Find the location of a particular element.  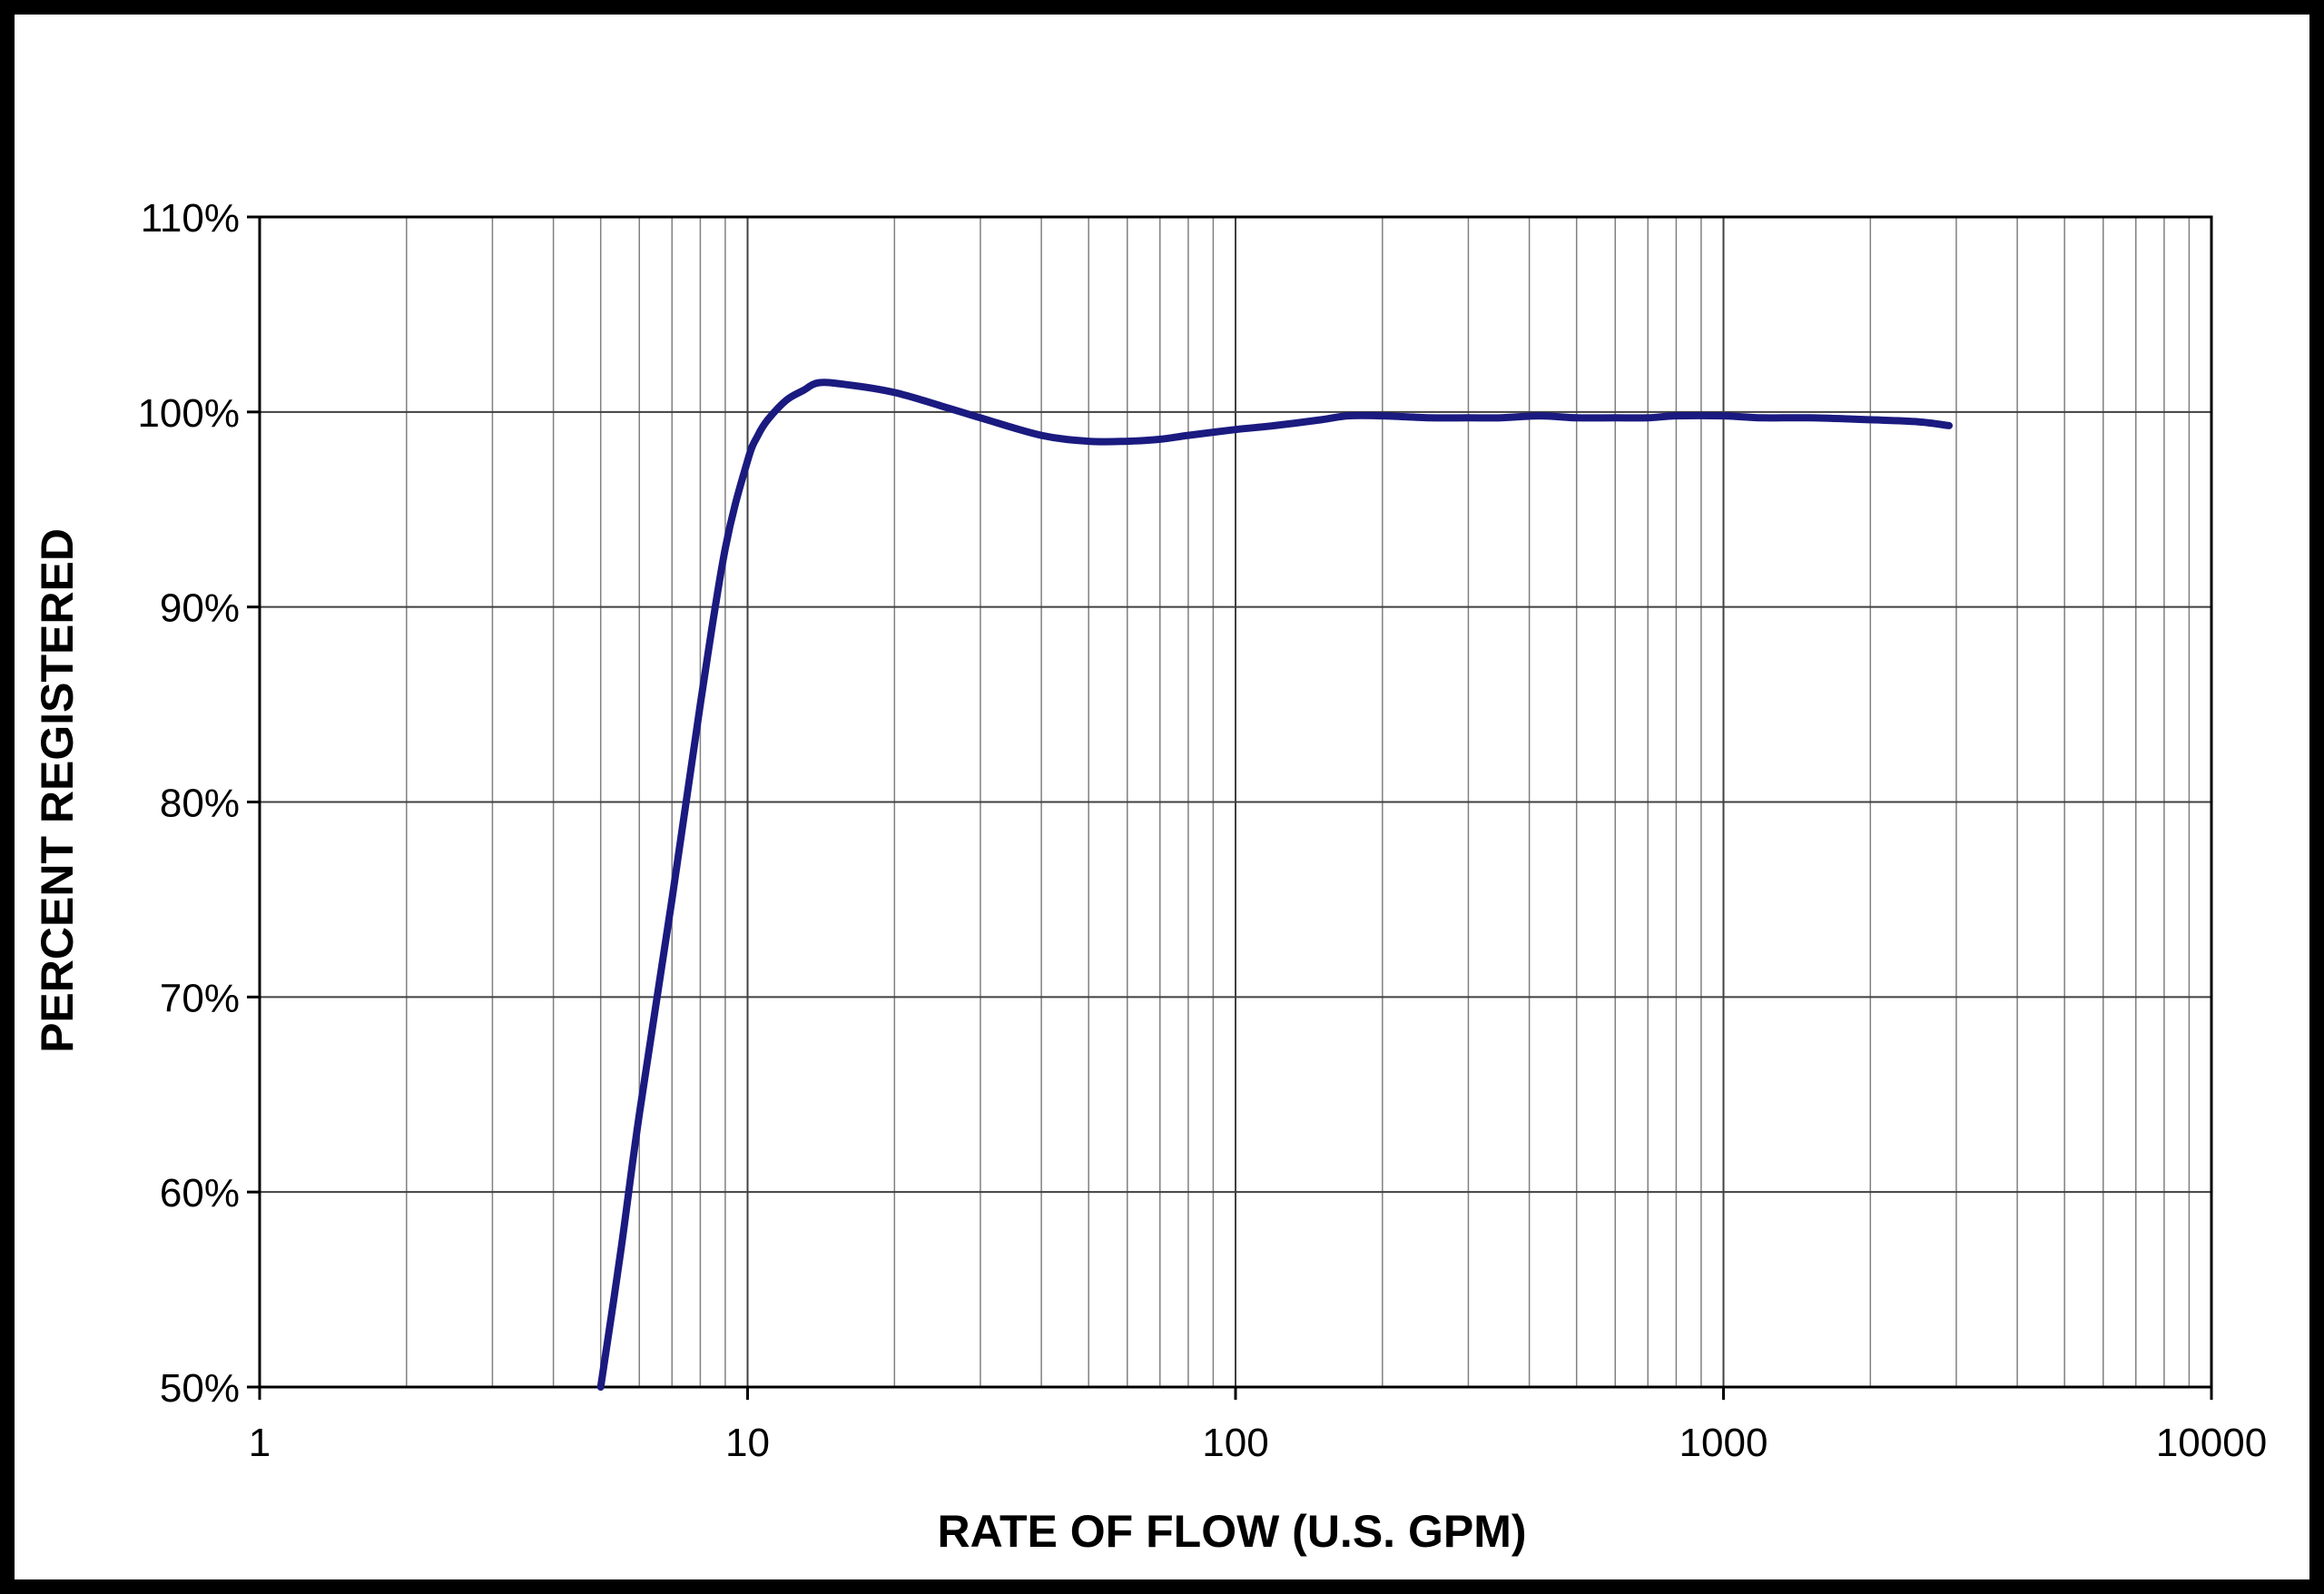

y-axis-title: PERCENT REGISTERED is located at coordinates (57, 791).